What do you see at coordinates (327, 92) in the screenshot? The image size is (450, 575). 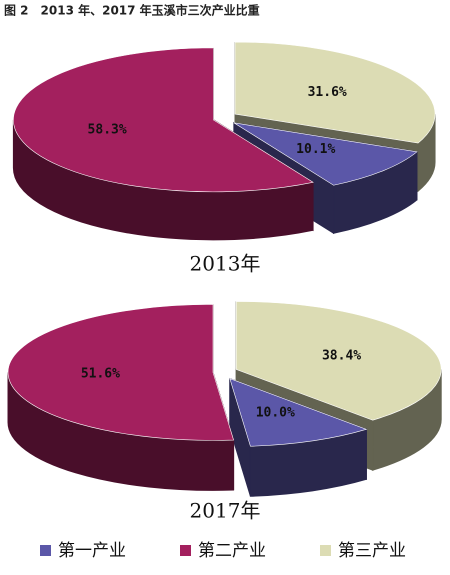 I see `value-label: 31.6%` at bounding box center [327, 92].